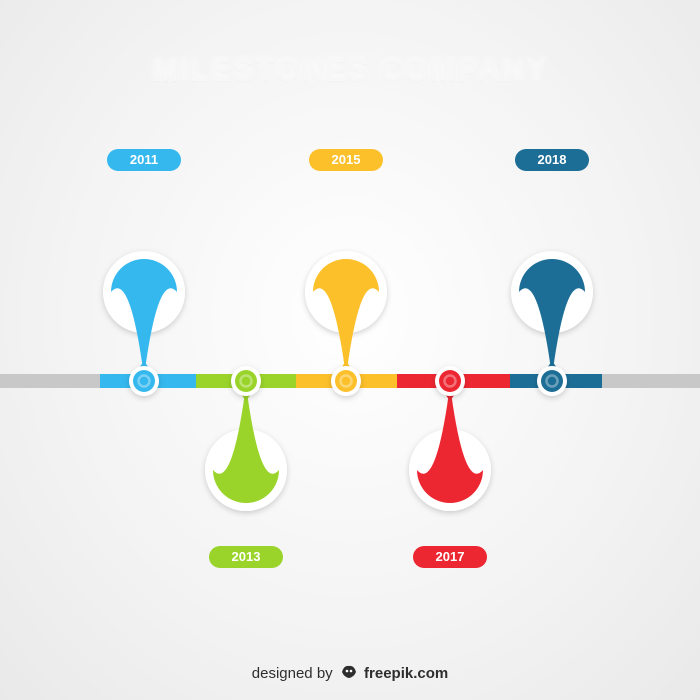 The image size is (700, 700). I want to click on year-pill-2011: 2011, so click(144, 160).